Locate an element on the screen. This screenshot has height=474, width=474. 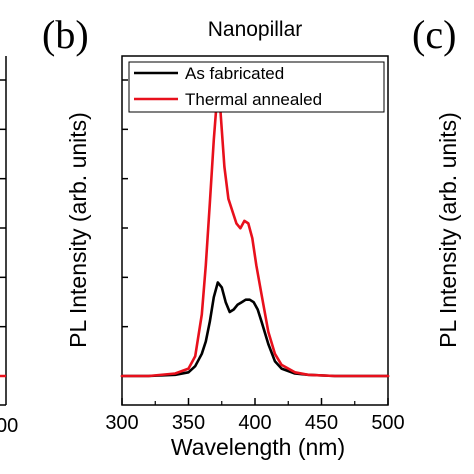
legend-label-as-fabricated: As fabricated is located at coordinates (234, 73).